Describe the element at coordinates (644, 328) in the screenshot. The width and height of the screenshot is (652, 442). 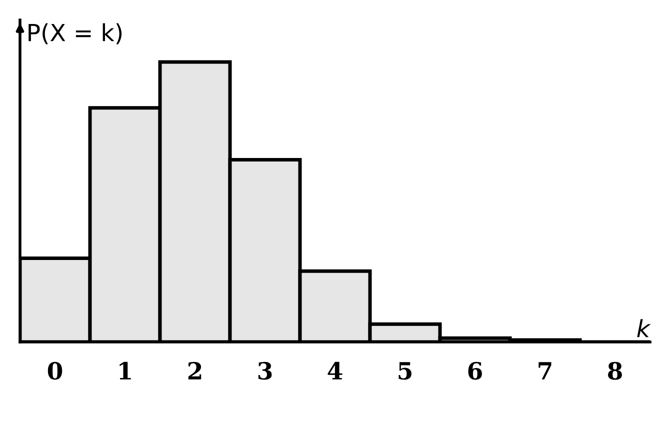
I see `x-axis-title: k` at that location.